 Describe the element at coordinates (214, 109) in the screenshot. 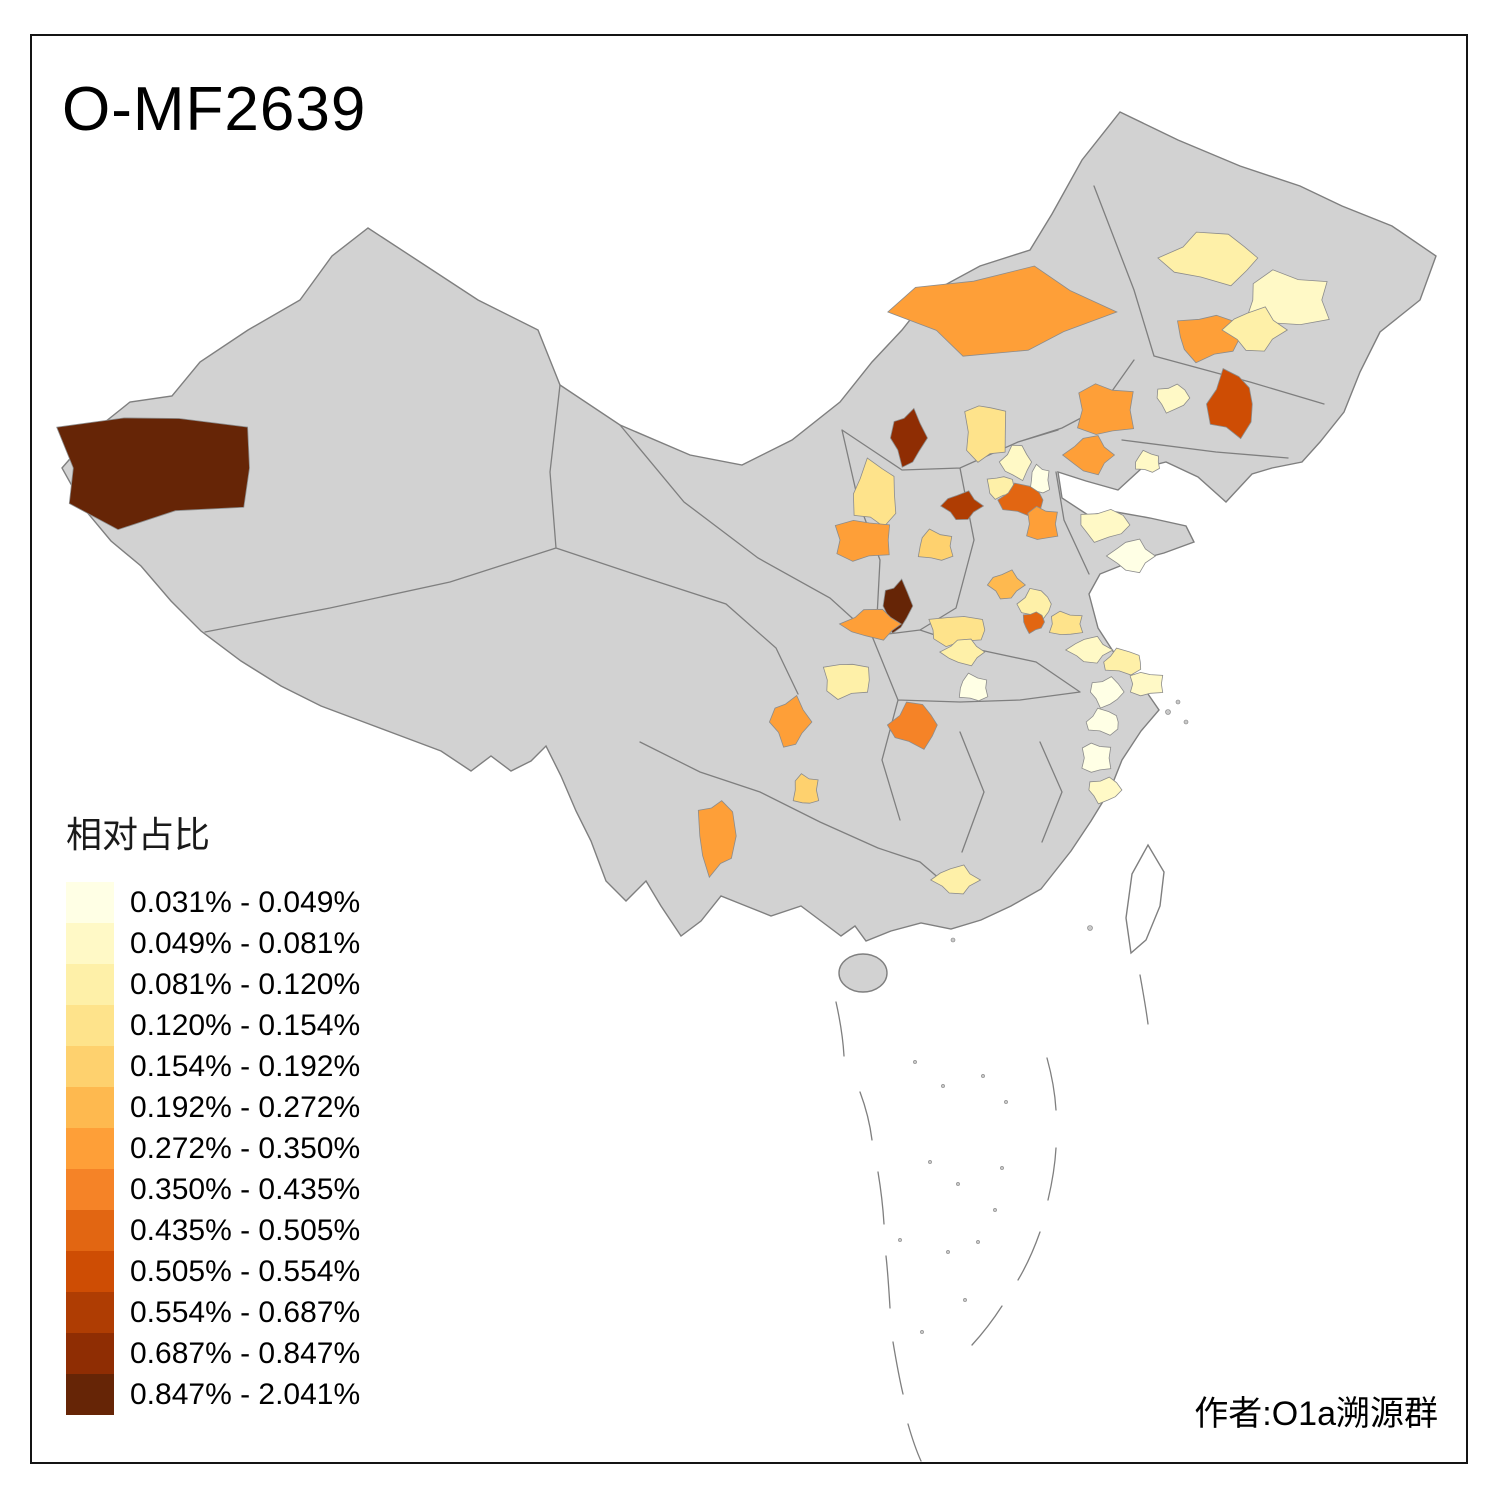

I see `figure-title: O-MF2639` at that location.